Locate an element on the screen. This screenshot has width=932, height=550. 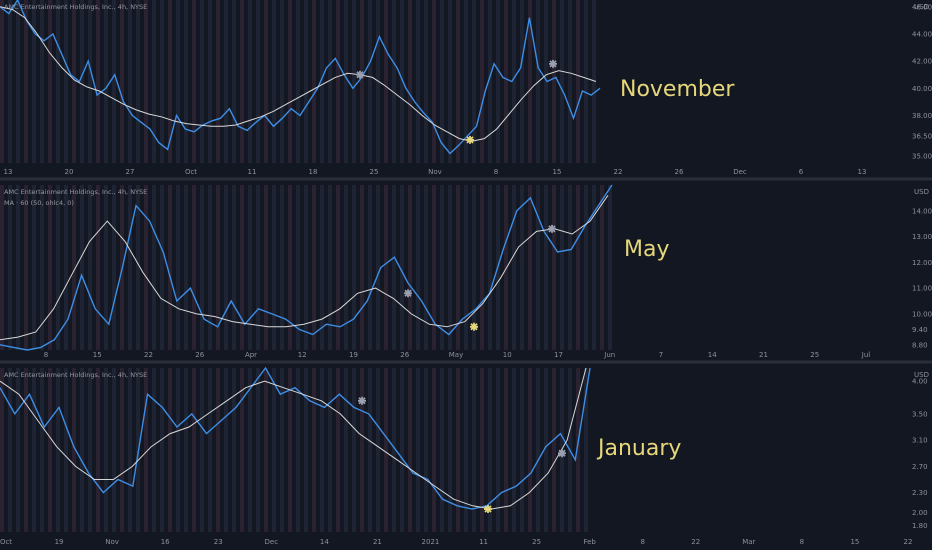
x-tick-label: Jun is located at coordinates (609, 355).